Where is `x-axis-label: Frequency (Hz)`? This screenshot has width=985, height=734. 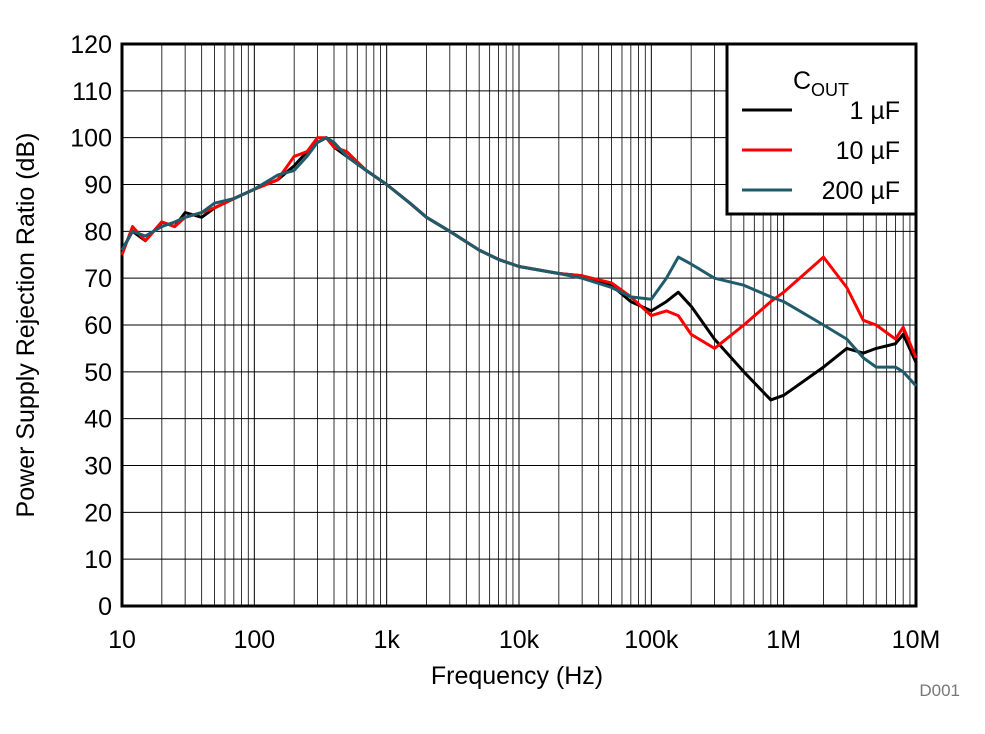 x-axis-label: Frequency (Hz) is located at coordinates (517, 676).